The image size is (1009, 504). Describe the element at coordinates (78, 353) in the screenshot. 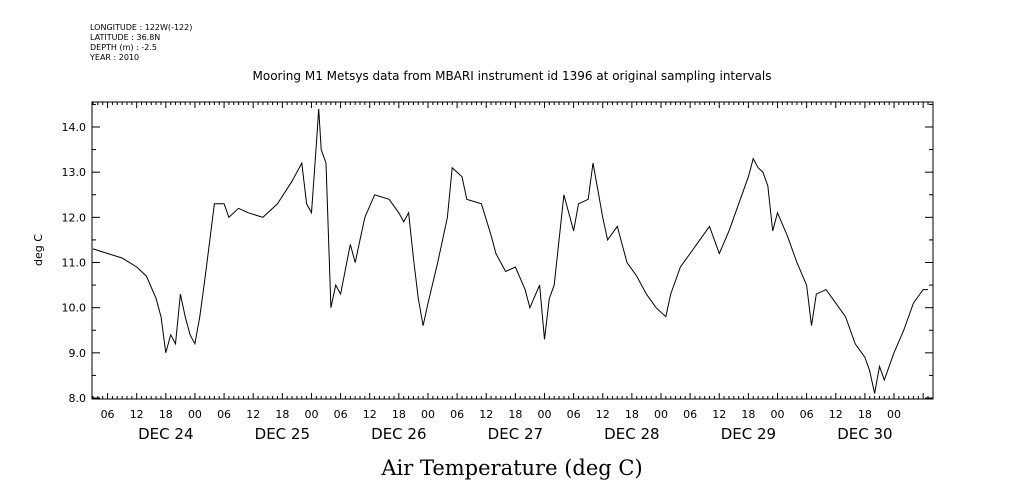

I see `y-tick-label: 9.0` at that location.